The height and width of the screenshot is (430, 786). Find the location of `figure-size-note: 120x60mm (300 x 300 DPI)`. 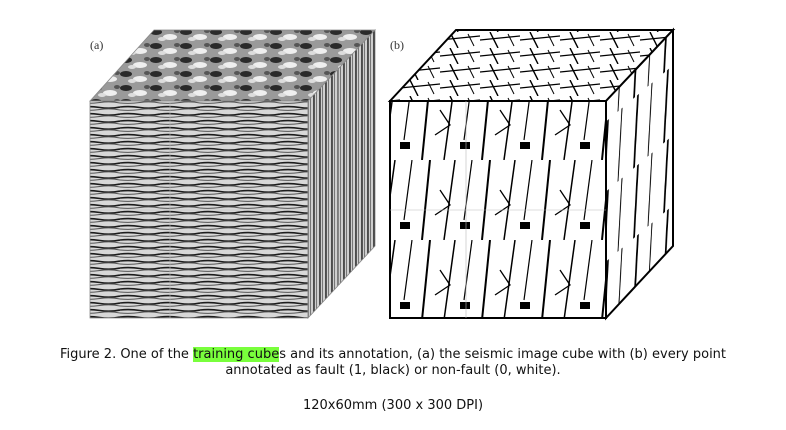

figure-size-note: 120x60mm (300 x 300 DPI) is located at coordinates (393, 405).